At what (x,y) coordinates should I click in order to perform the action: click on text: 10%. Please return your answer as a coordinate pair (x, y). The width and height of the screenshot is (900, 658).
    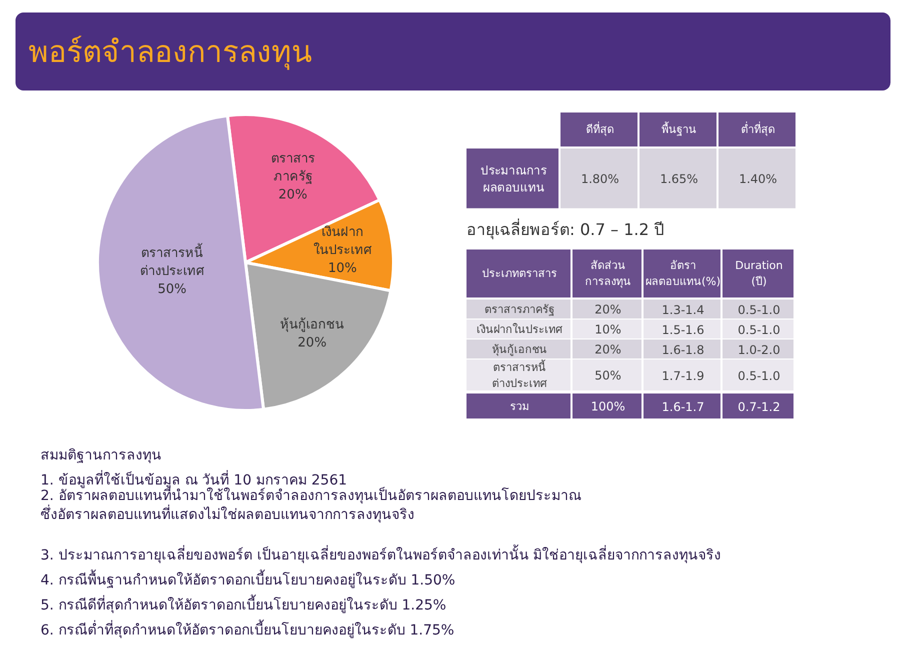
    Looking at the image, I should click on (608, 329).